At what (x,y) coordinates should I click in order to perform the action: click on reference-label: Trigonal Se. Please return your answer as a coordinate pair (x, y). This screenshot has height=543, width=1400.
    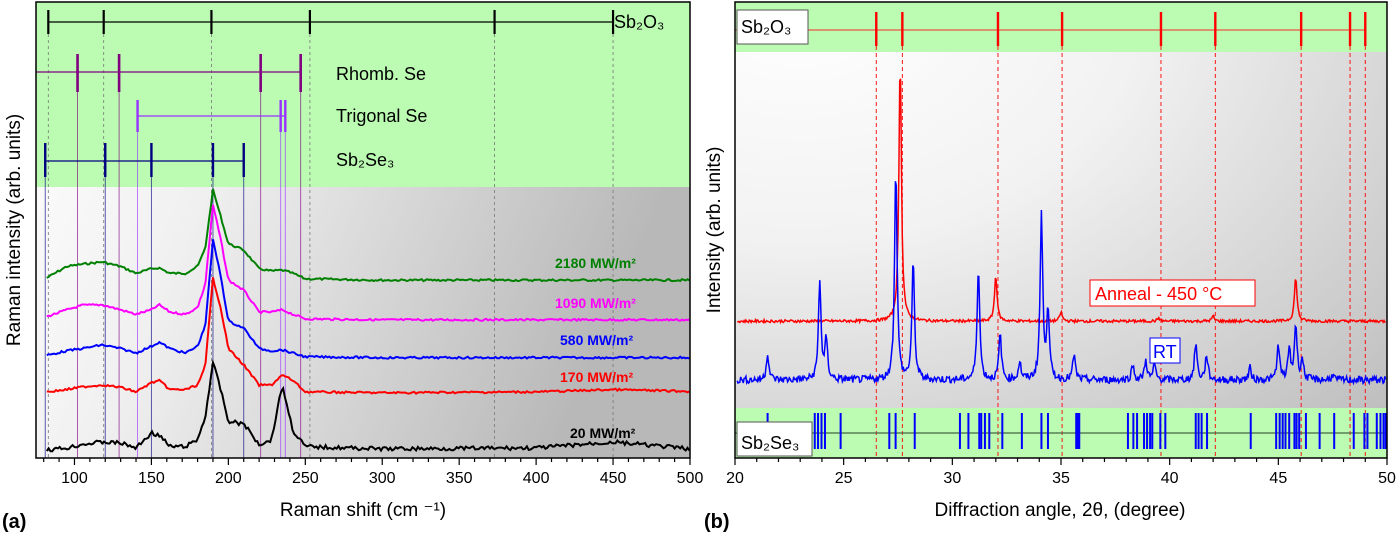
    Looking at the image, I should click on (381, 116).